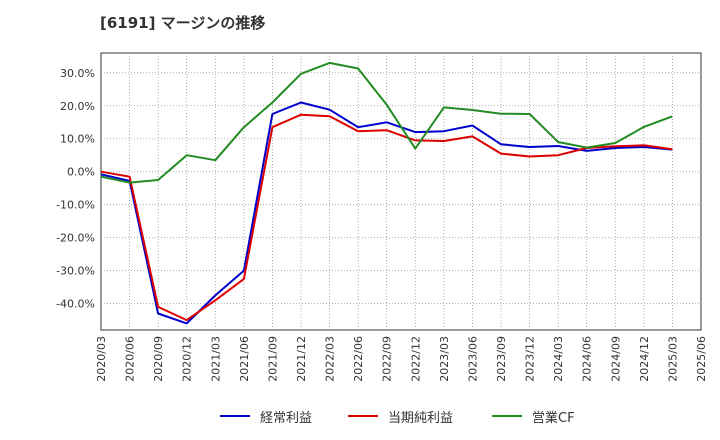  Describe the element at coordinates (615, 359) in the screenshot. I see `x-tick-label: 2024/09` at that location.